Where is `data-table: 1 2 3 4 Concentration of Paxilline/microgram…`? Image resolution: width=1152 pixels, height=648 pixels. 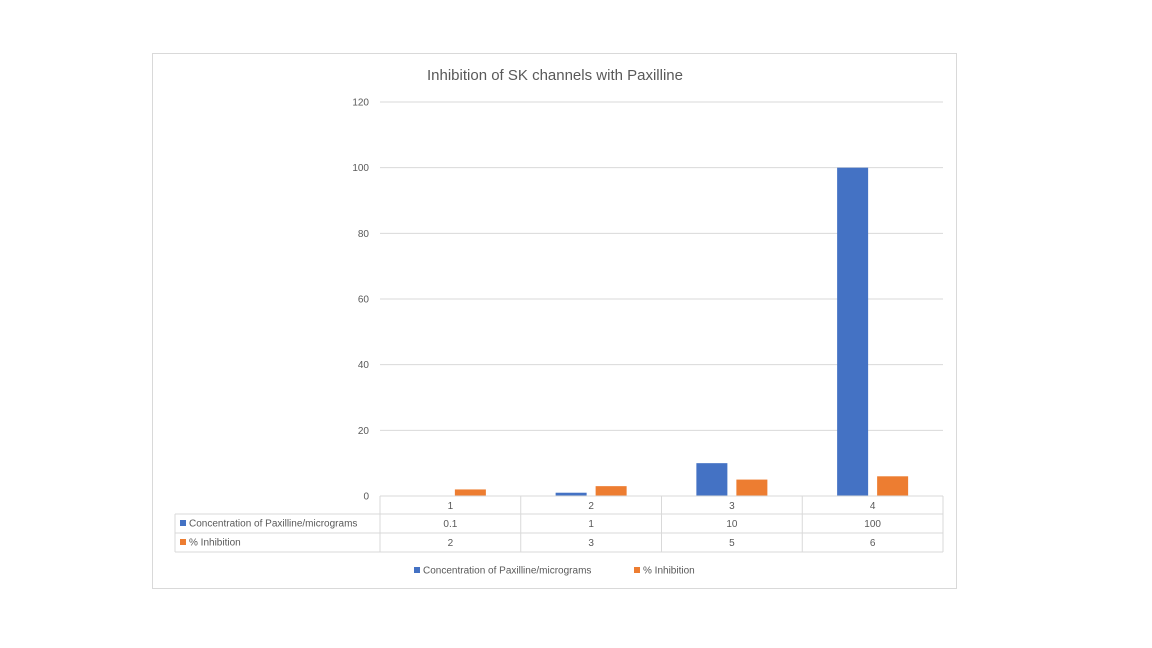 data-table: 1 2 3 4 Concentration of Paxilline/microgram… is located at coordinates (559, 524).